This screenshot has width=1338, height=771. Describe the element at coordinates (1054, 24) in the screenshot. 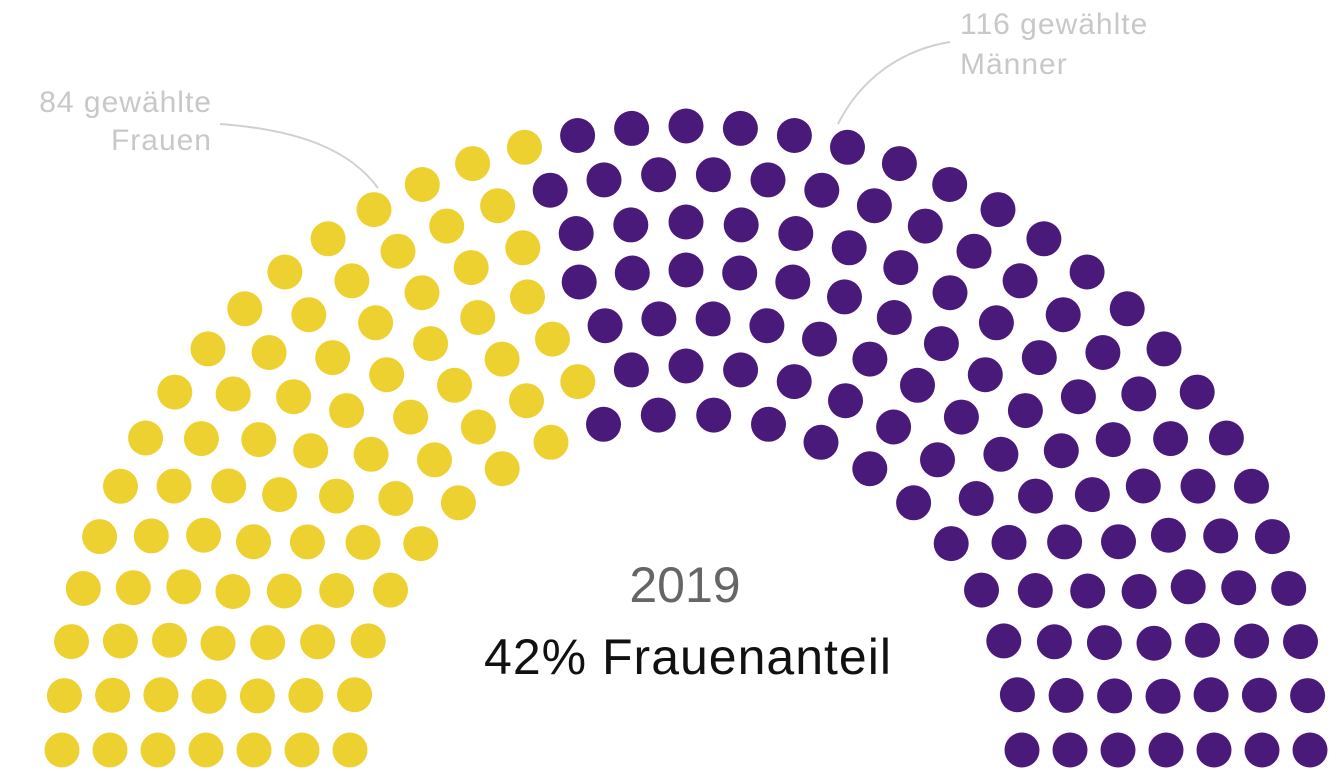

I see `annotation: 116 gewählte` at that location.